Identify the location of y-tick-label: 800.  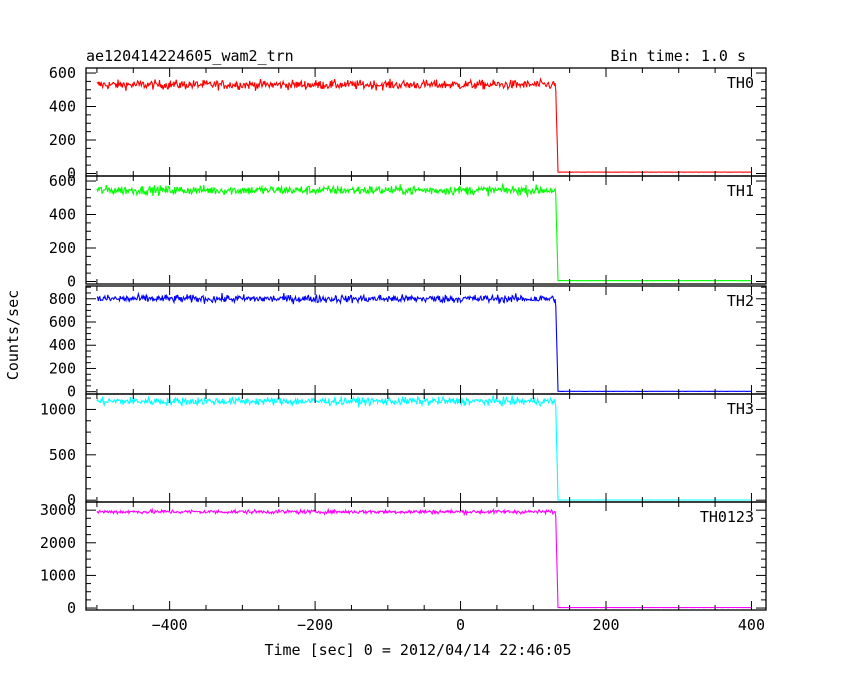
(62, 299).